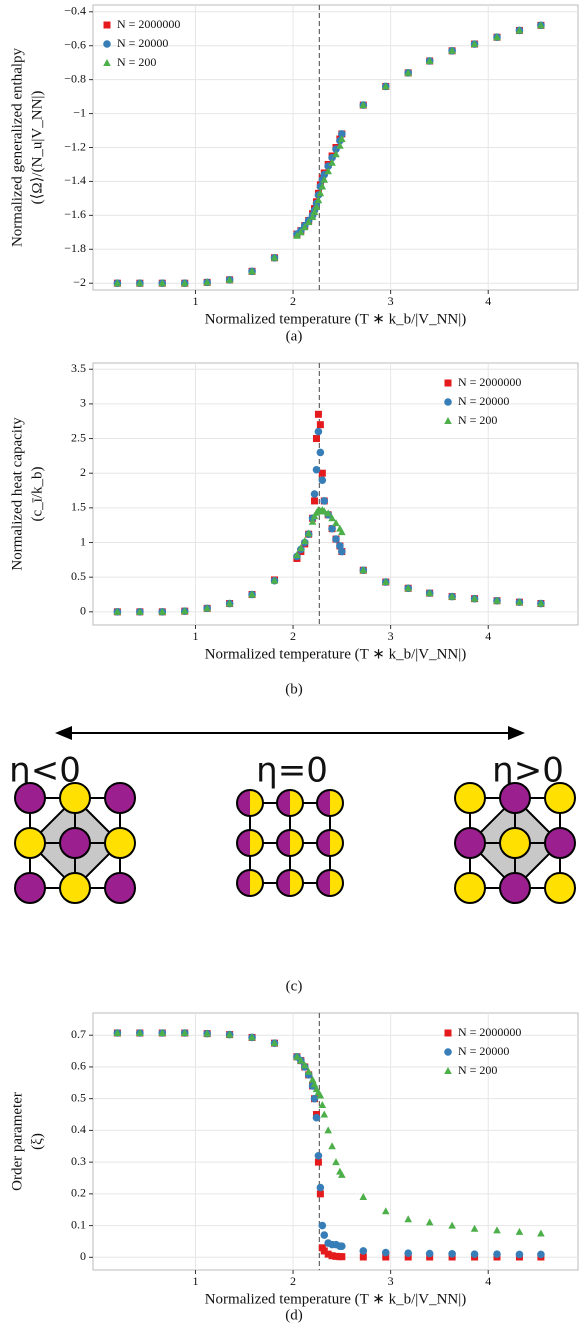  Describe the element at coordinates (75, 11) in the screenshot. I see `y-tick-label: −0.4` at that location.